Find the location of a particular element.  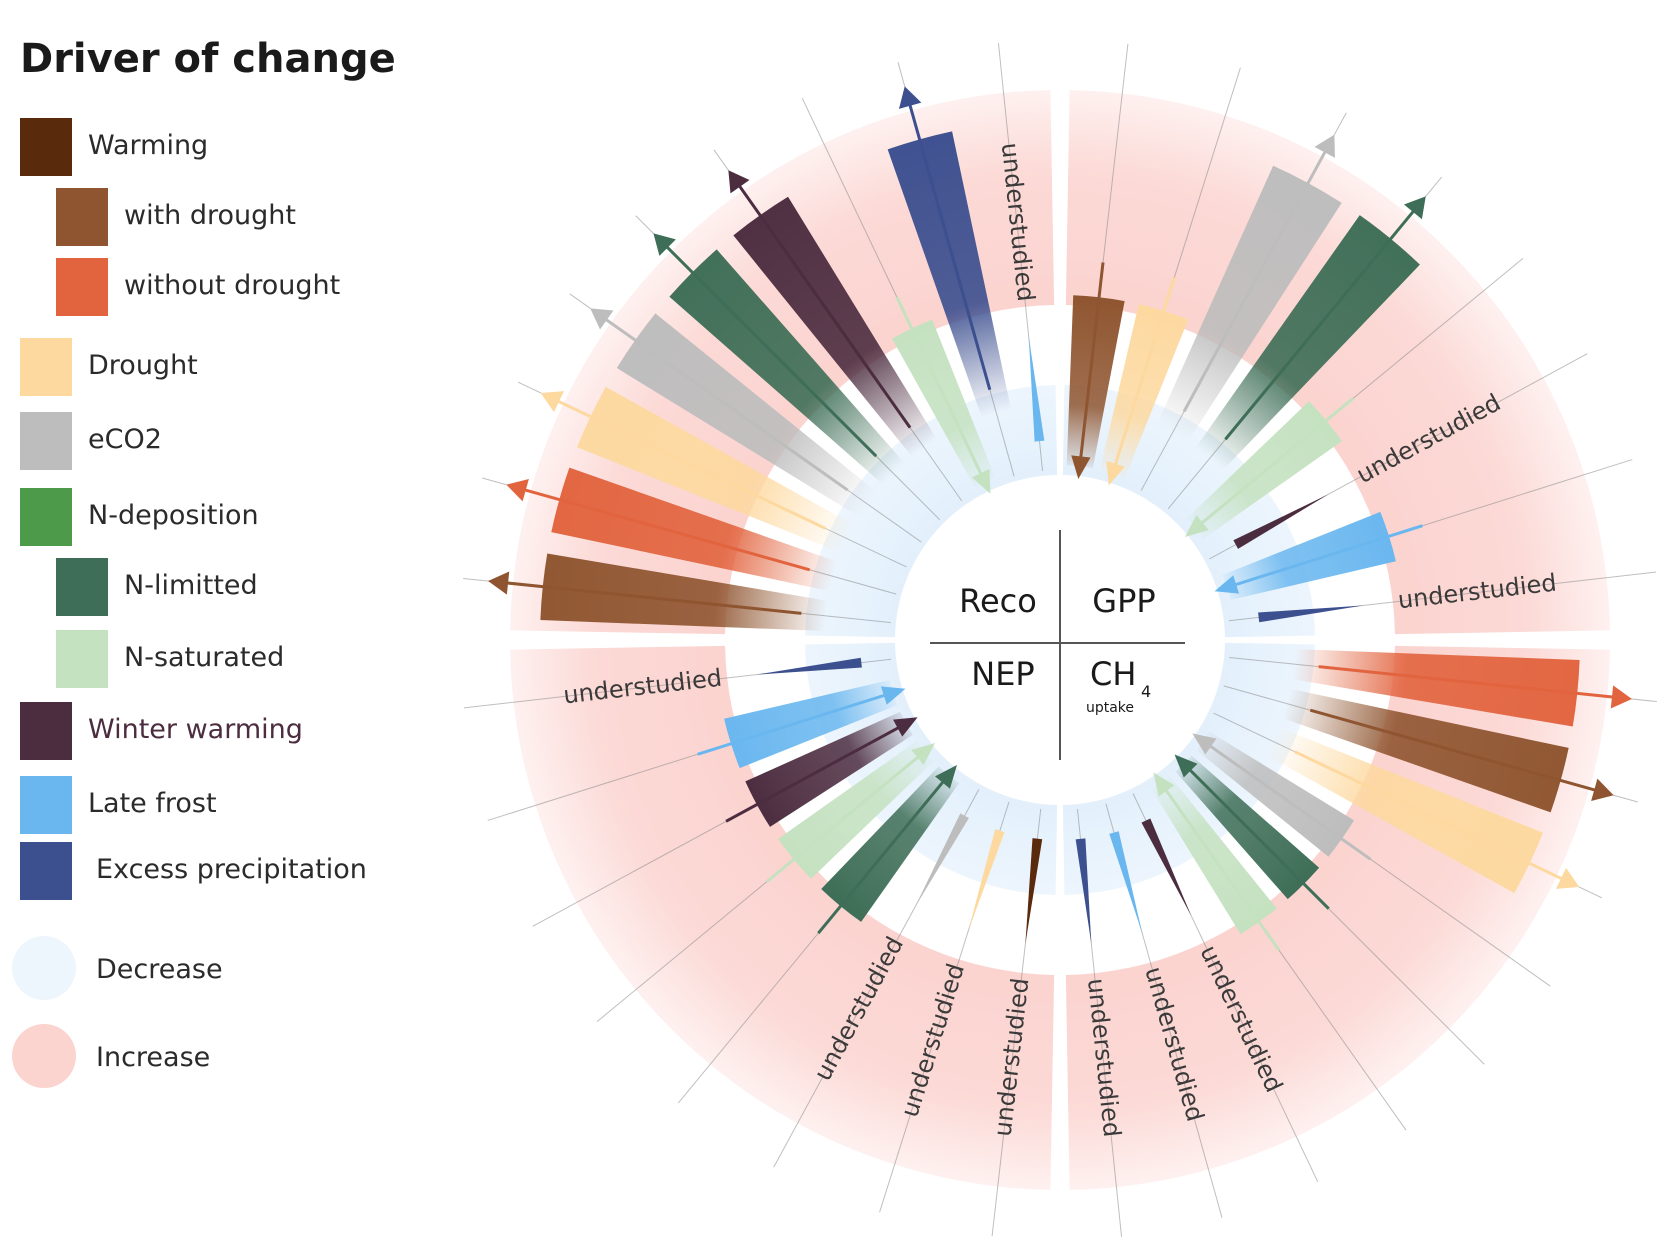

arrow-nep-n-limited is located at coordinates (884, 853).